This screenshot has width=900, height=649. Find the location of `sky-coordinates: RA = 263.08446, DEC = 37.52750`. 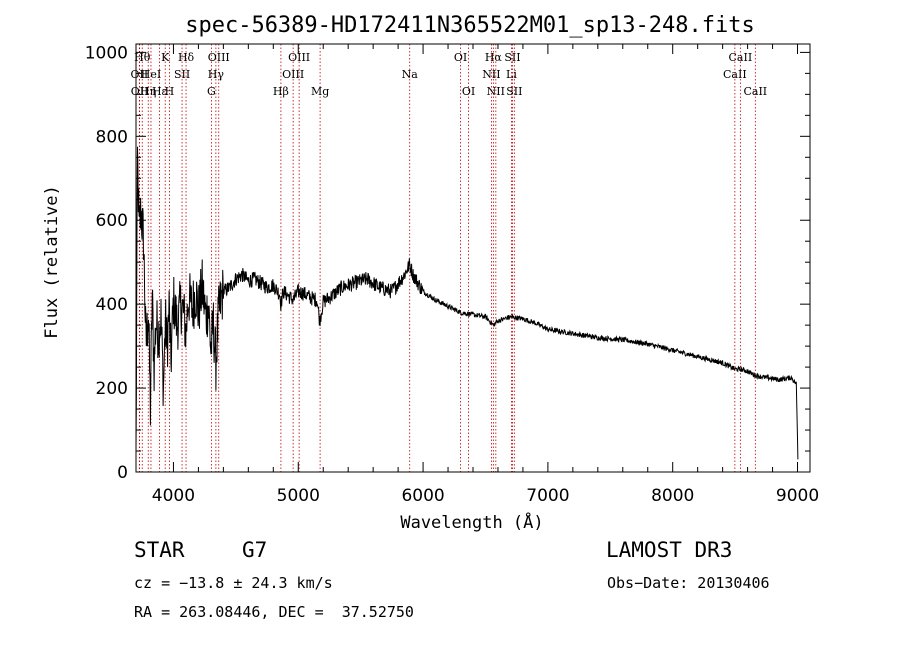

sky-coordinates: RA = 263.08446, DEC = 37.52750 is located at coordinates (274, 612).